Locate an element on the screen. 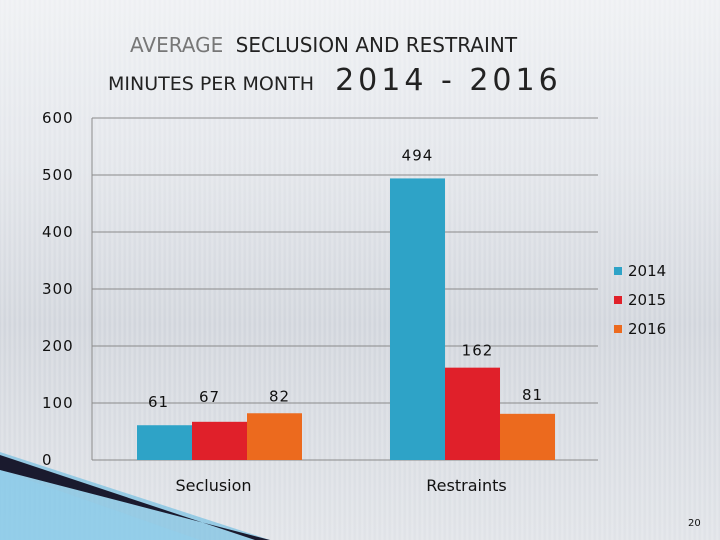 The width and height of the screenshot is (720, 540). bar-seclusion-2014 is located at coordinates (164, 442).